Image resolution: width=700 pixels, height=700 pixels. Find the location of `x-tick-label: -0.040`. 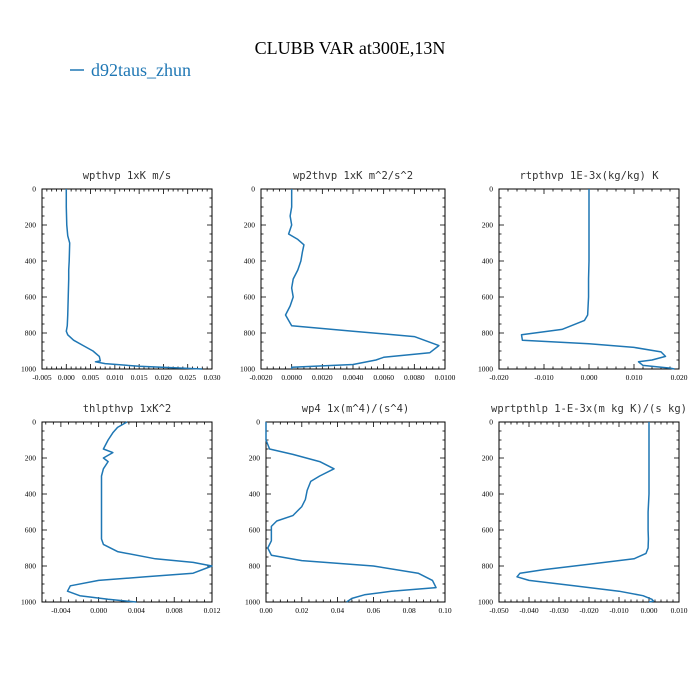

x-tick-label: -0.040 is located at coordinates (529, 610).